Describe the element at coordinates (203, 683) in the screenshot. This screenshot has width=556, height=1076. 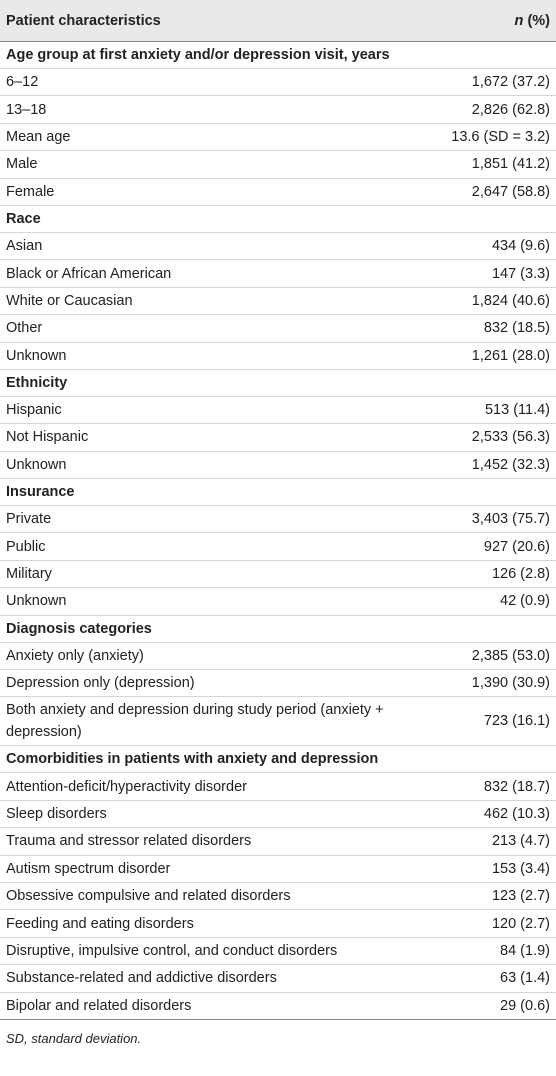
I see `row-label: Depression only (depression)` at that location.